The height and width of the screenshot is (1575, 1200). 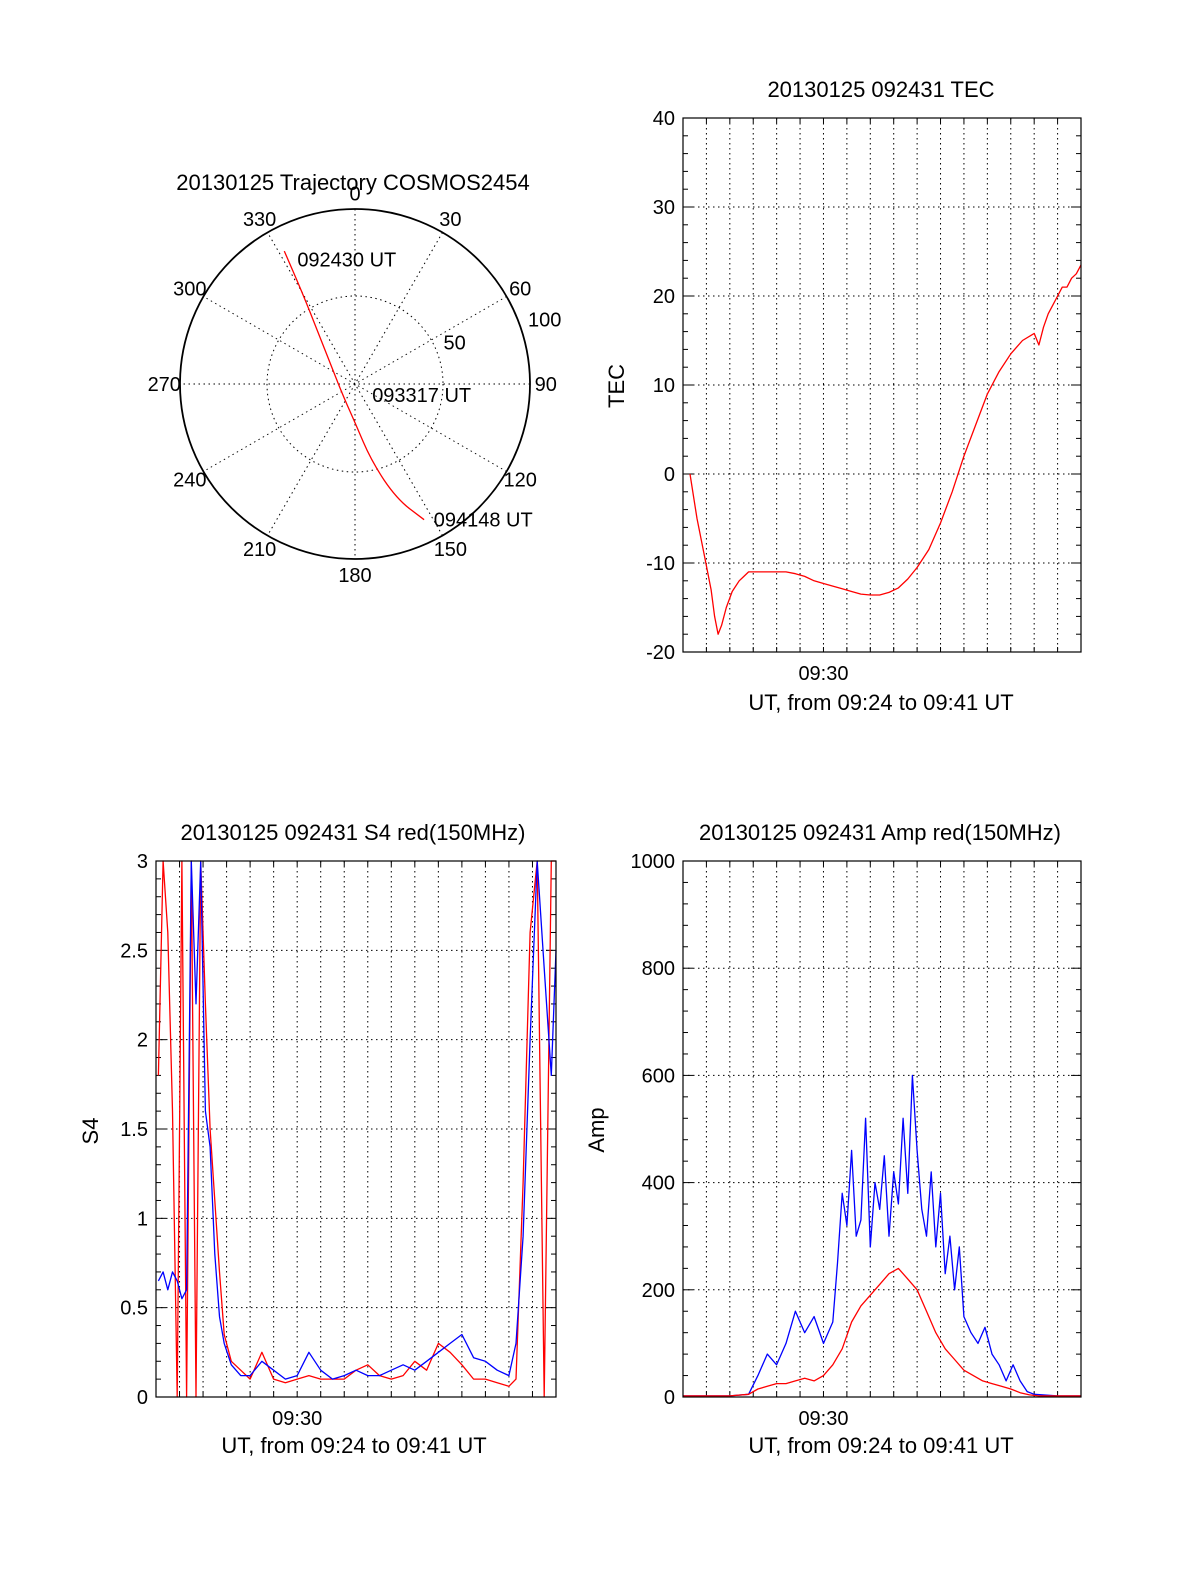 What do you see at coordinates (596, 1129) in the screenshot?
I see `amp-ylabel: Amp` at bounding box center [596, 1129].